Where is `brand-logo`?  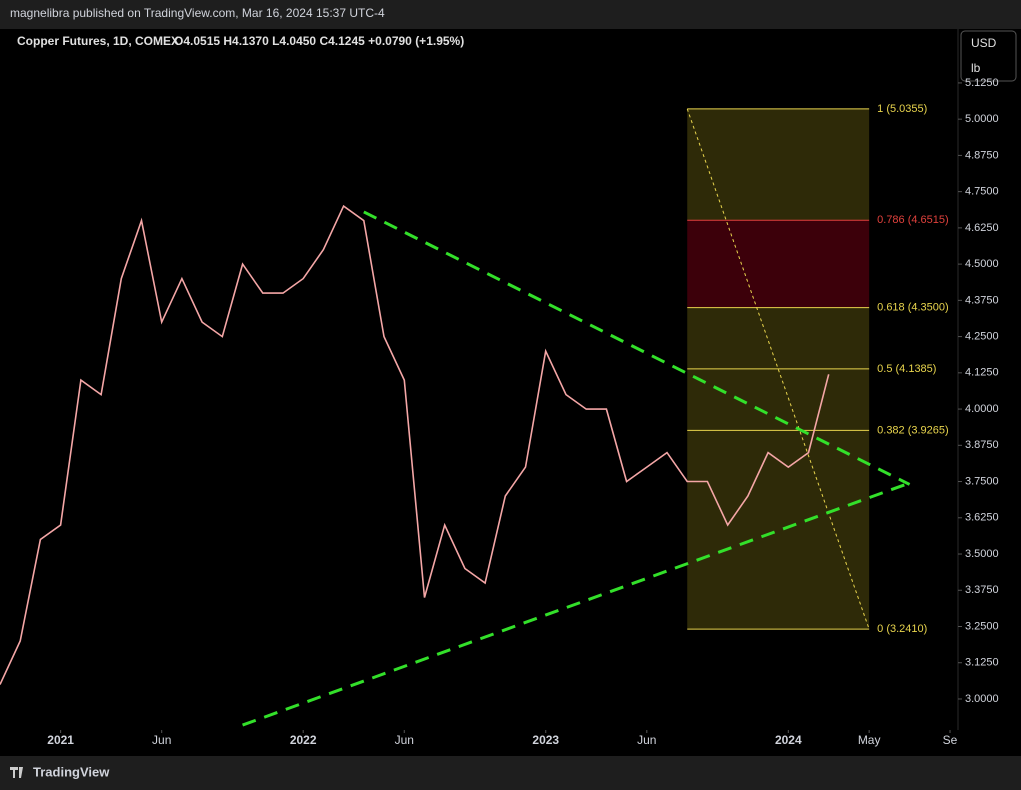 brand-logo is located at coordinates (16, 772).